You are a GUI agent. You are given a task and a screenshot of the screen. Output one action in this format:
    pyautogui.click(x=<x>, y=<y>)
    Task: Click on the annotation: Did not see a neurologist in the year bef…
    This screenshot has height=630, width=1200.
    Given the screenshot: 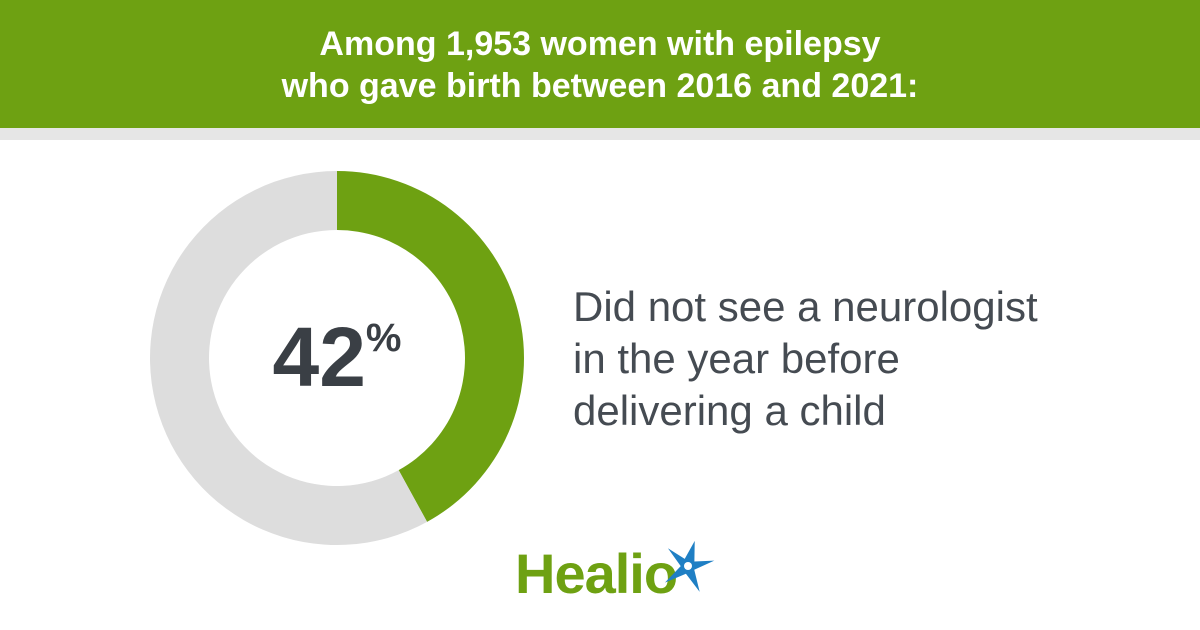 What is the action you would take?
    pyautogui.click(x=805, y=358)
    